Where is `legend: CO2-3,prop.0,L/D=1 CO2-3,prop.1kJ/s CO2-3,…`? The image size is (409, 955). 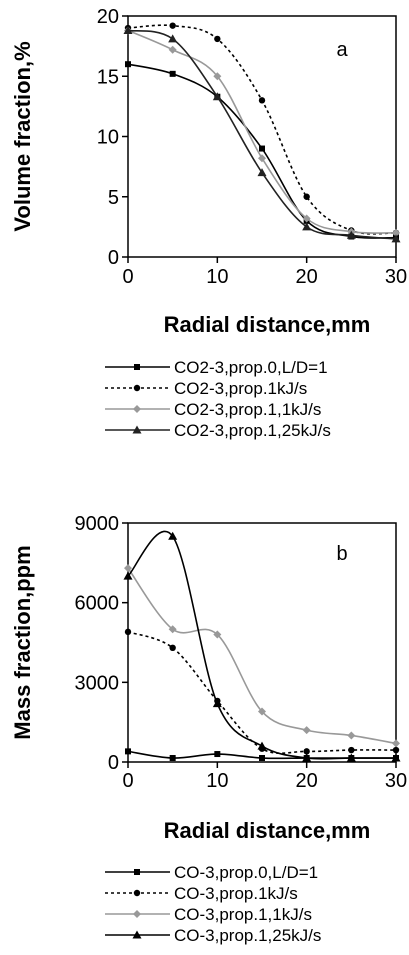
legend: CO2-3,prop.0,L/D=1 CO2-3,prop.1kJ/s CO2-3,… is located at coordinates (218, 399).